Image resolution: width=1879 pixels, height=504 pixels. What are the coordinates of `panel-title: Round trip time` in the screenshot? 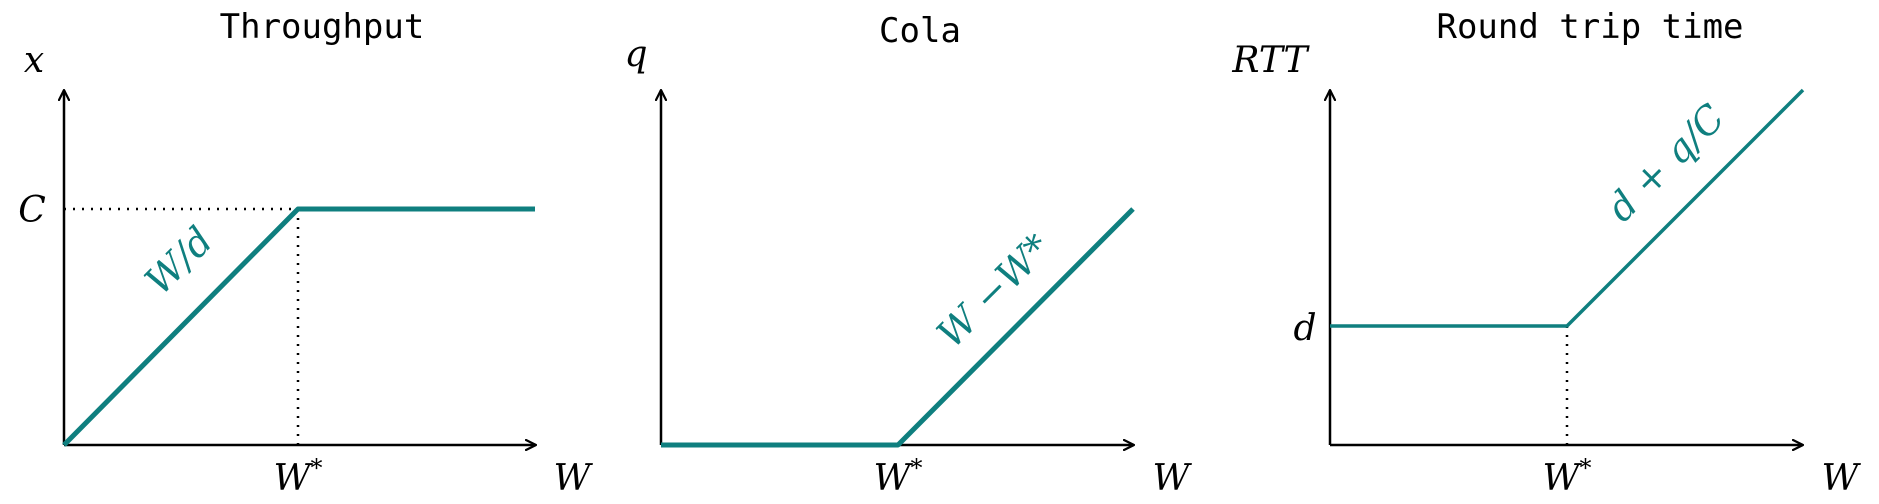 It's located at (1589, 27).